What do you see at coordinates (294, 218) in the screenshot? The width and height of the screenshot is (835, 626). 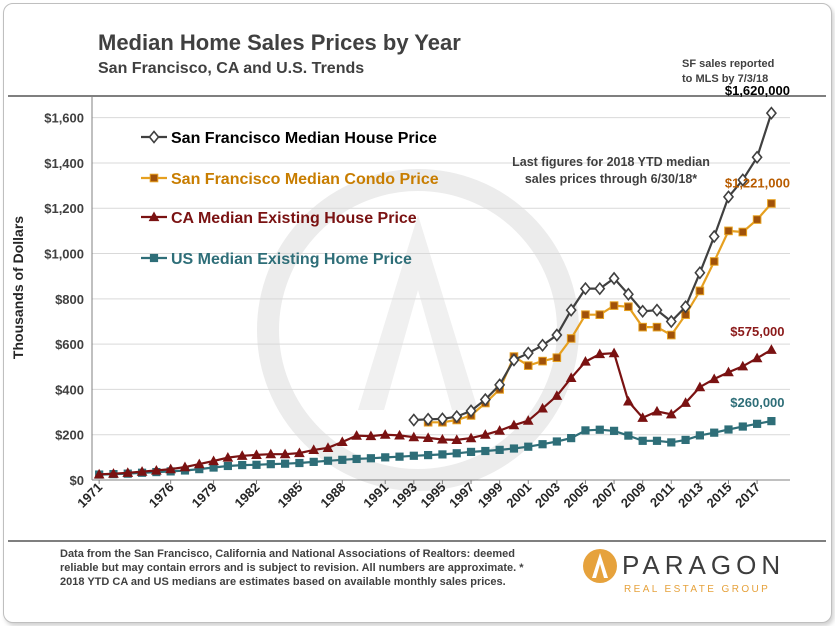 I see `legend-label-2: CA Median Existing House Price` at bounding box center [294, 218].